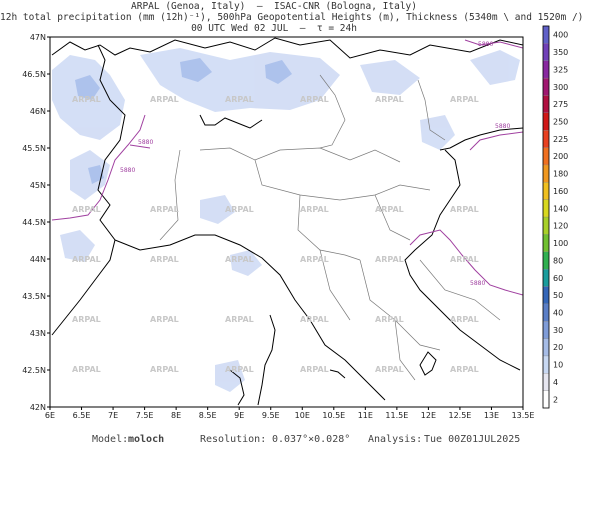 The width and height of the screenshot is (600, 511). Describe the element at coordinates (459, 415) in the screenshot. I see `lon-label: 12.5E` at that location.